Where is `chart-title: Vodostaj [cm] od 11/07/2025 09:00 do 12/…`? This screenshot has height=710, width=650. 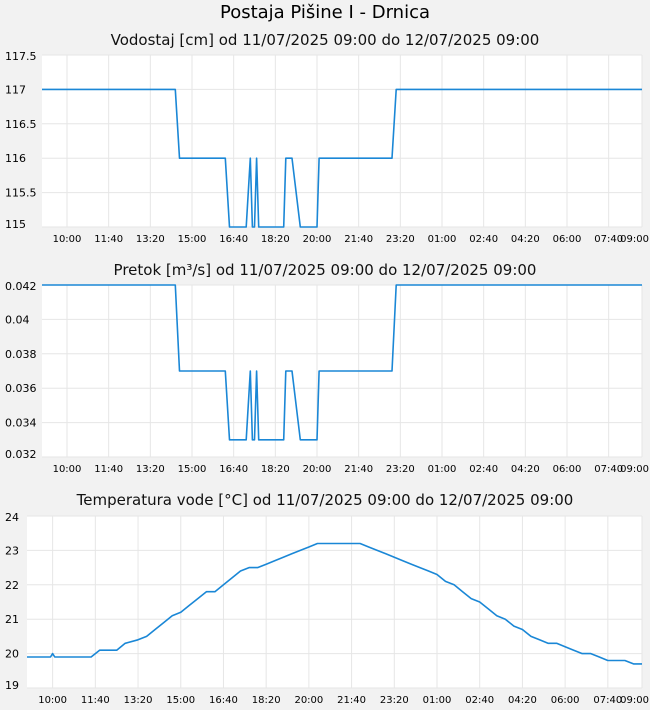
chart-title: Vodostaj [cm] od 11/07/2025 09:00 do 12/… is located at coordinates (325, 40).